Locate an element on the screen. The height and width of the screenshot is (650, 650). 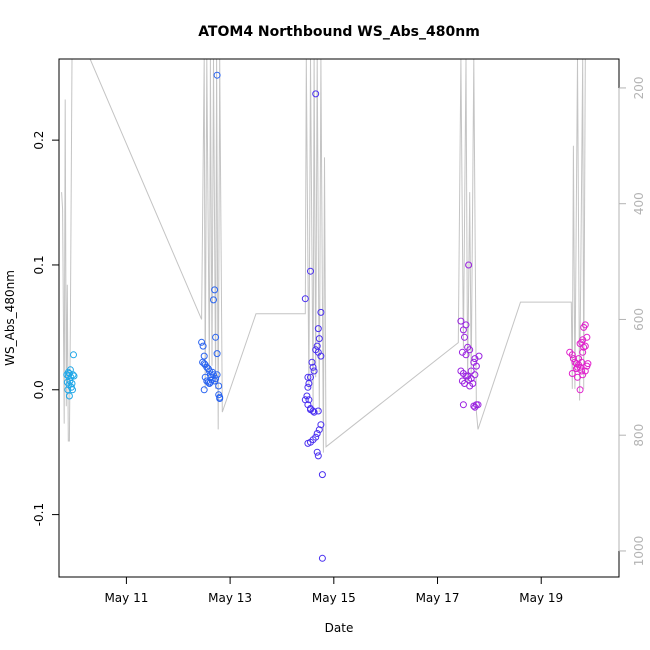
x-tick-label: May 11 is located at coordinates (126, 598).